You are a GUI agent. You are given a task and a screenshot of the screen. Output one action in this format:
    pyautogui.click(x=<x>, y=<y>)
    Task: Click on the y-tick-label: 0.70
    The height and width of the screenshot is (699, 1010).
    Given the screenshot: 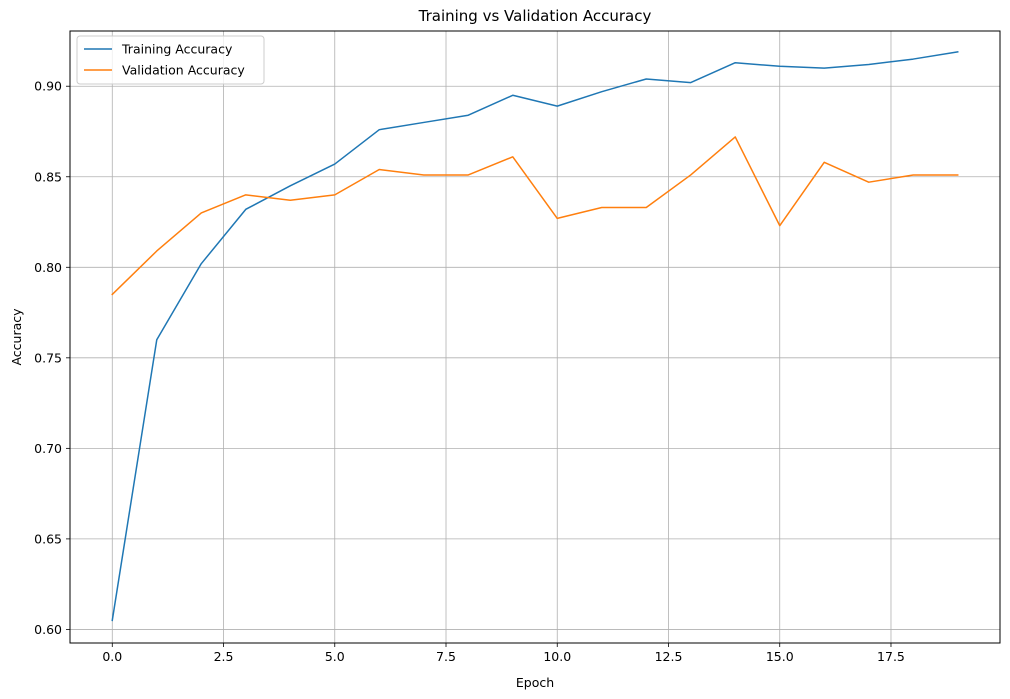 What is the action you would take?
    pyautogui.click(x=48, y=448)
    